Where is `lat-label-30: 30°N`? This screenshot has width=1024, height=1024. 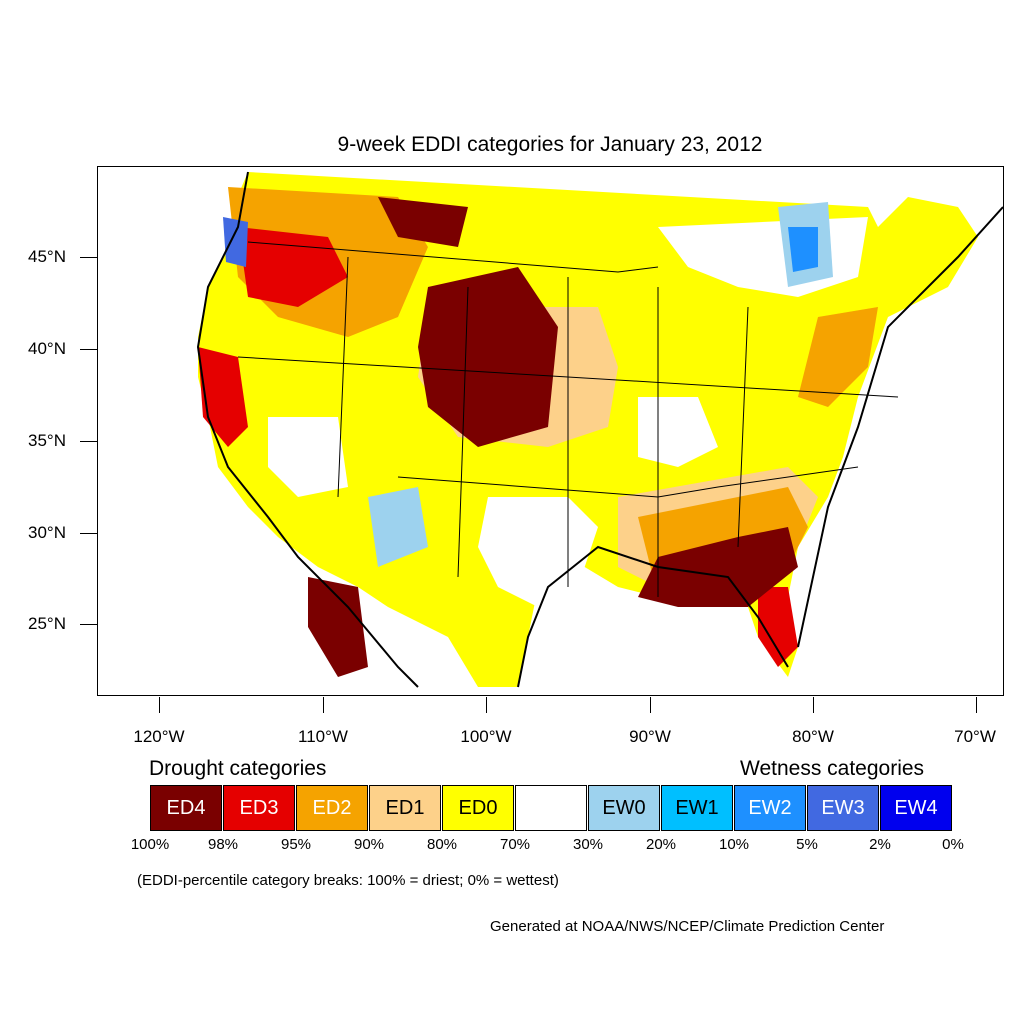
lat-label-30: 30°N is located at coordinates (47, 532).